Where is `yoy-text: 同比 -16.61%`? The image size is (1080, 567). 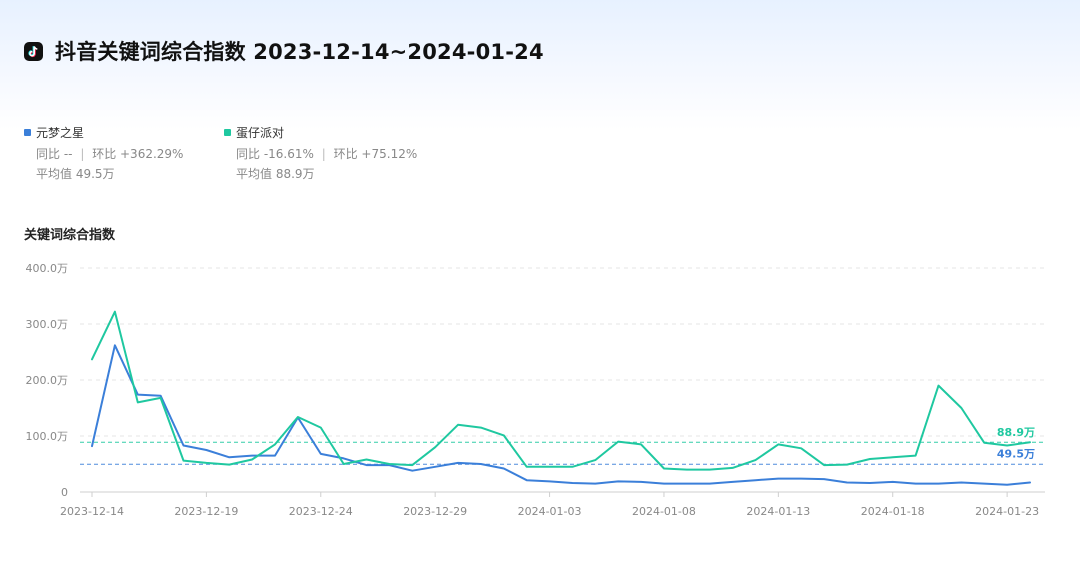 yoy-text: 同比 -16.61% is located at coordinates (275, 154).